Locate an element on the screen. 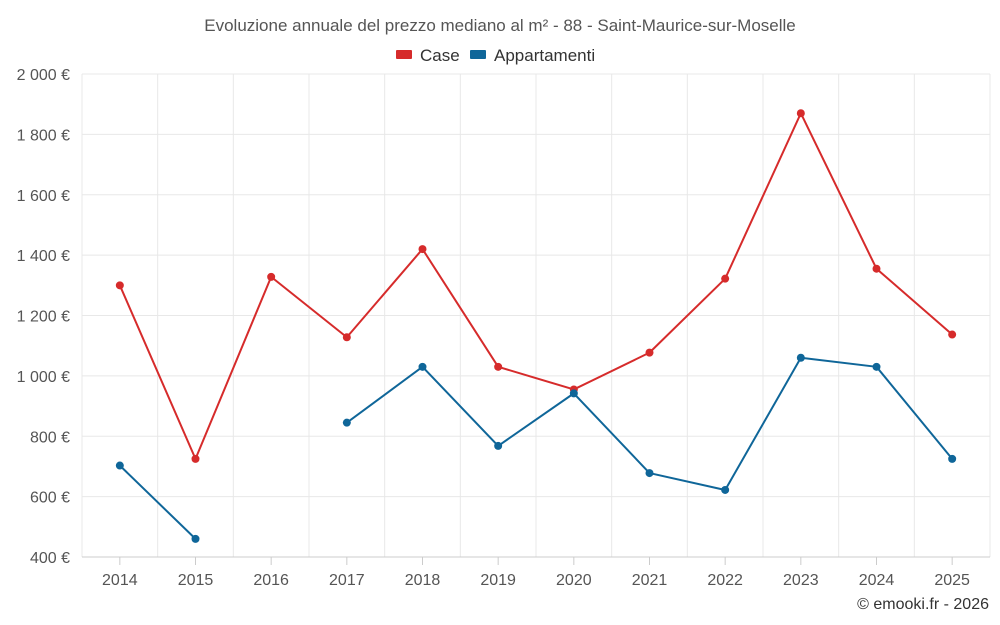  x-tick-label: 2024 is located at coordinates (877, 580).